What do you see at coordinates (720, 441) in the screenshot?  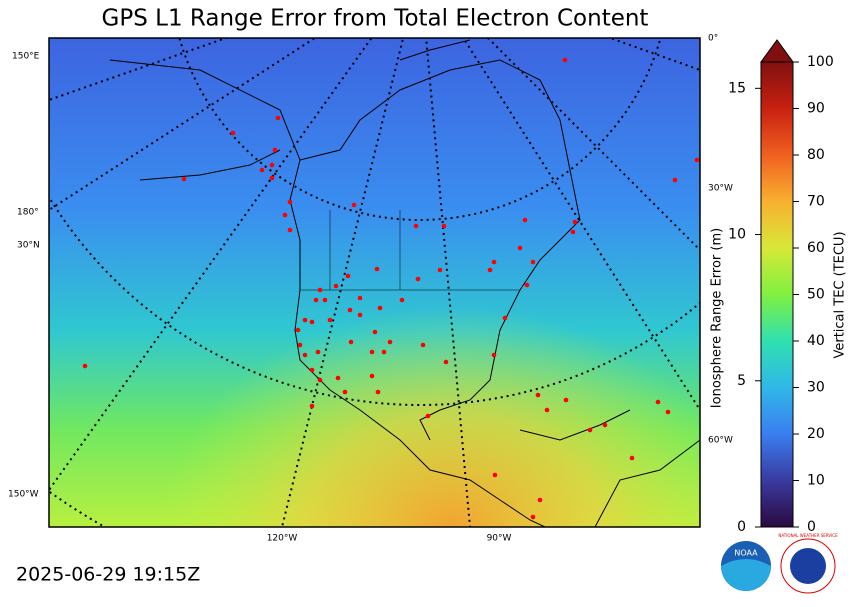 I see `graticule-label: 60°W` at bounding box center [720, 441].